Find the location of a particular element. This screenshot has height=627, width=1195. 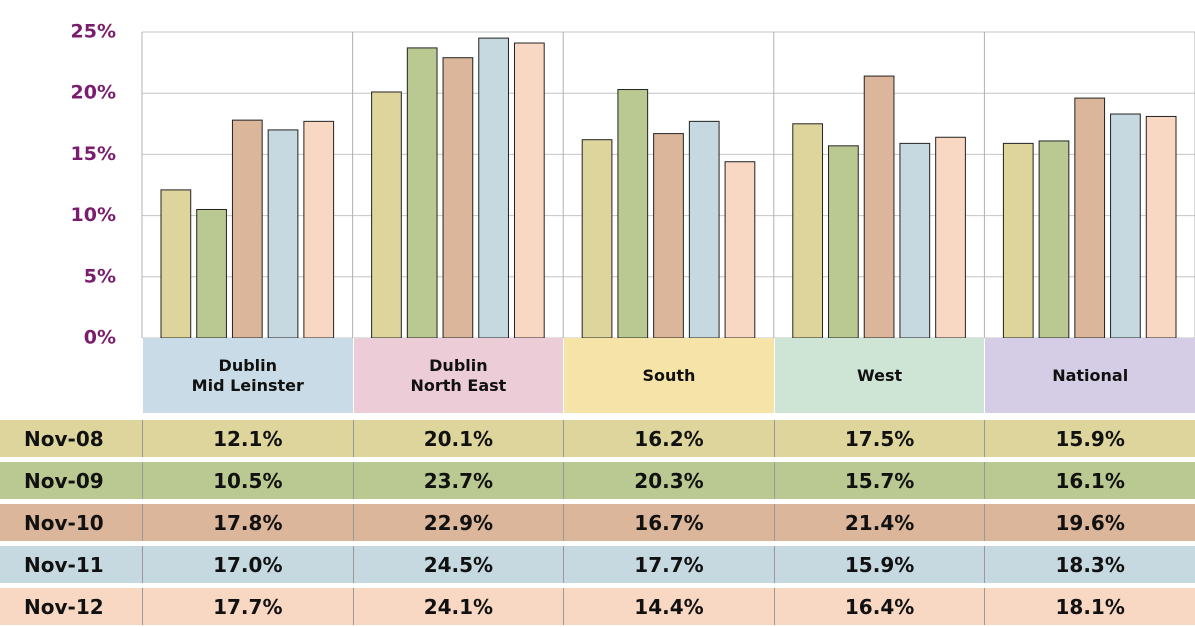

y-tick-label: 0% is located at coordinates (100, 338).